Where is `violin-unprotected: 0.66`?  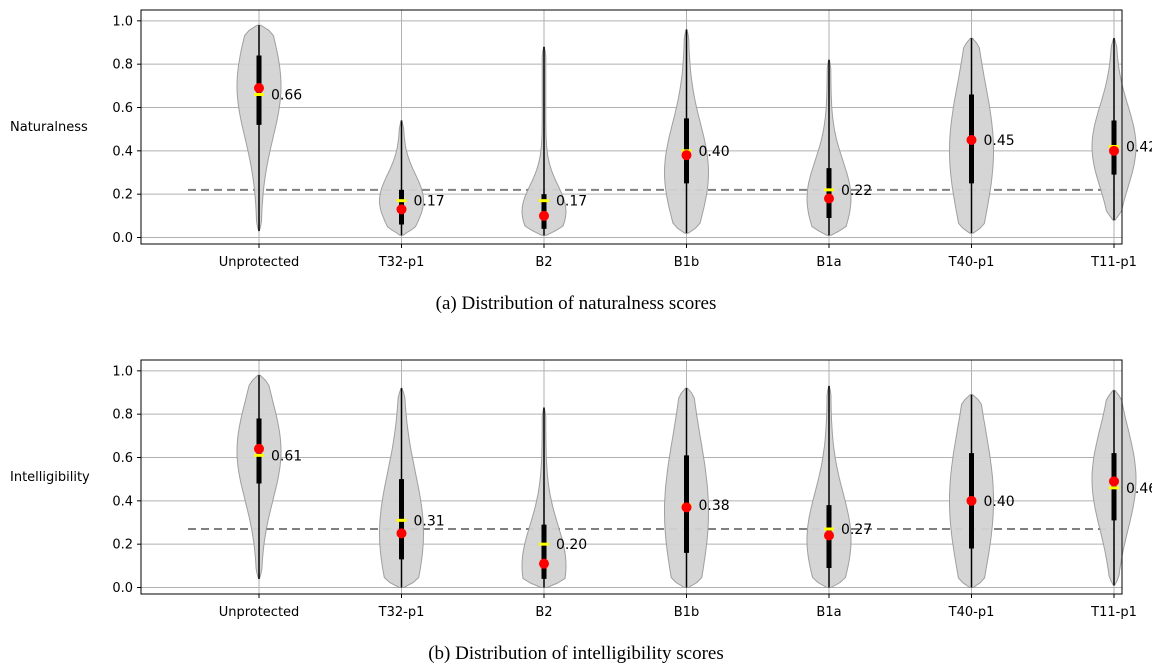
violin-unprotected: 0.66 is located at coordinates (269, 128).